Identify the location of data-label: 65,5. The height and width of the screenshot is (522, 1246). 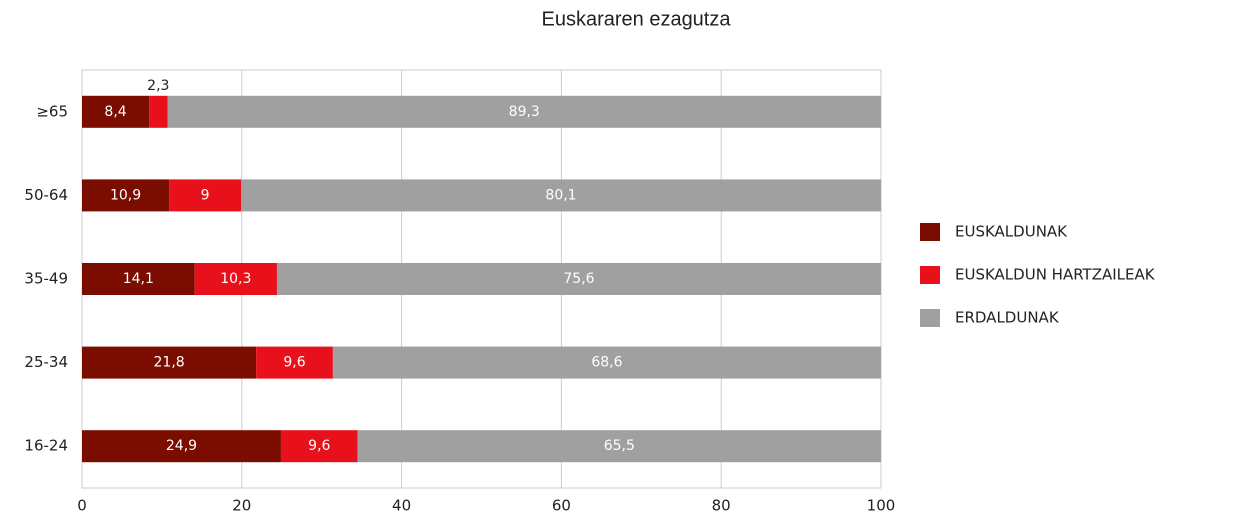
(619, 446).